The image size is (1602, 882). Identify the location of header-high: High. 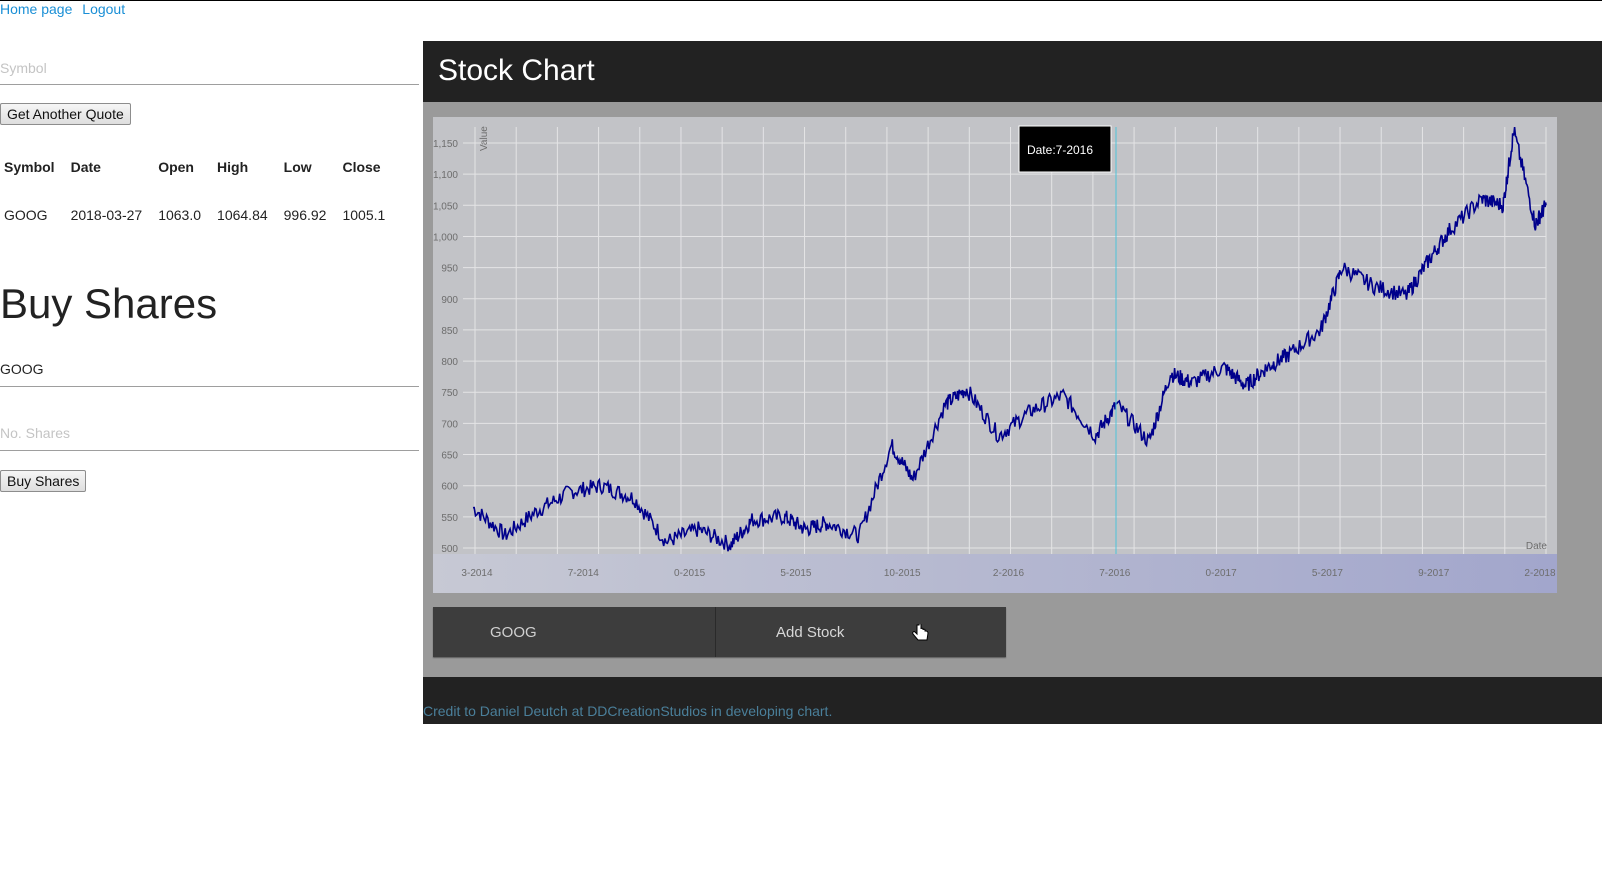
(233, 167).